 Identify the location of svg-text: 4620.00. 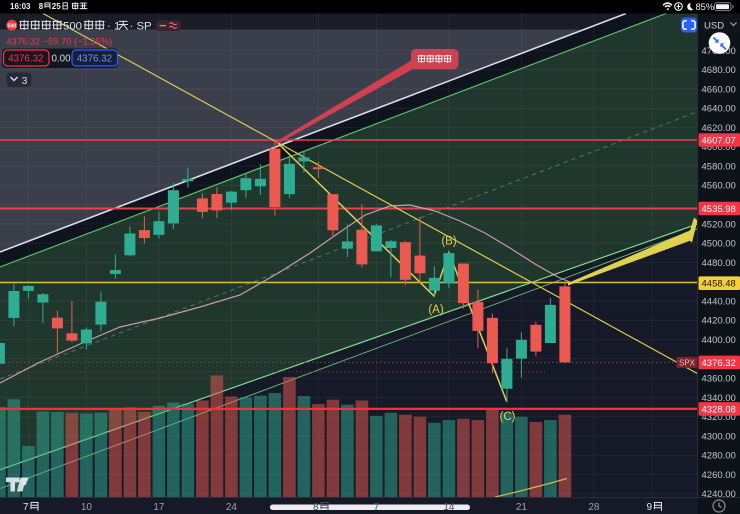
(719, 128).